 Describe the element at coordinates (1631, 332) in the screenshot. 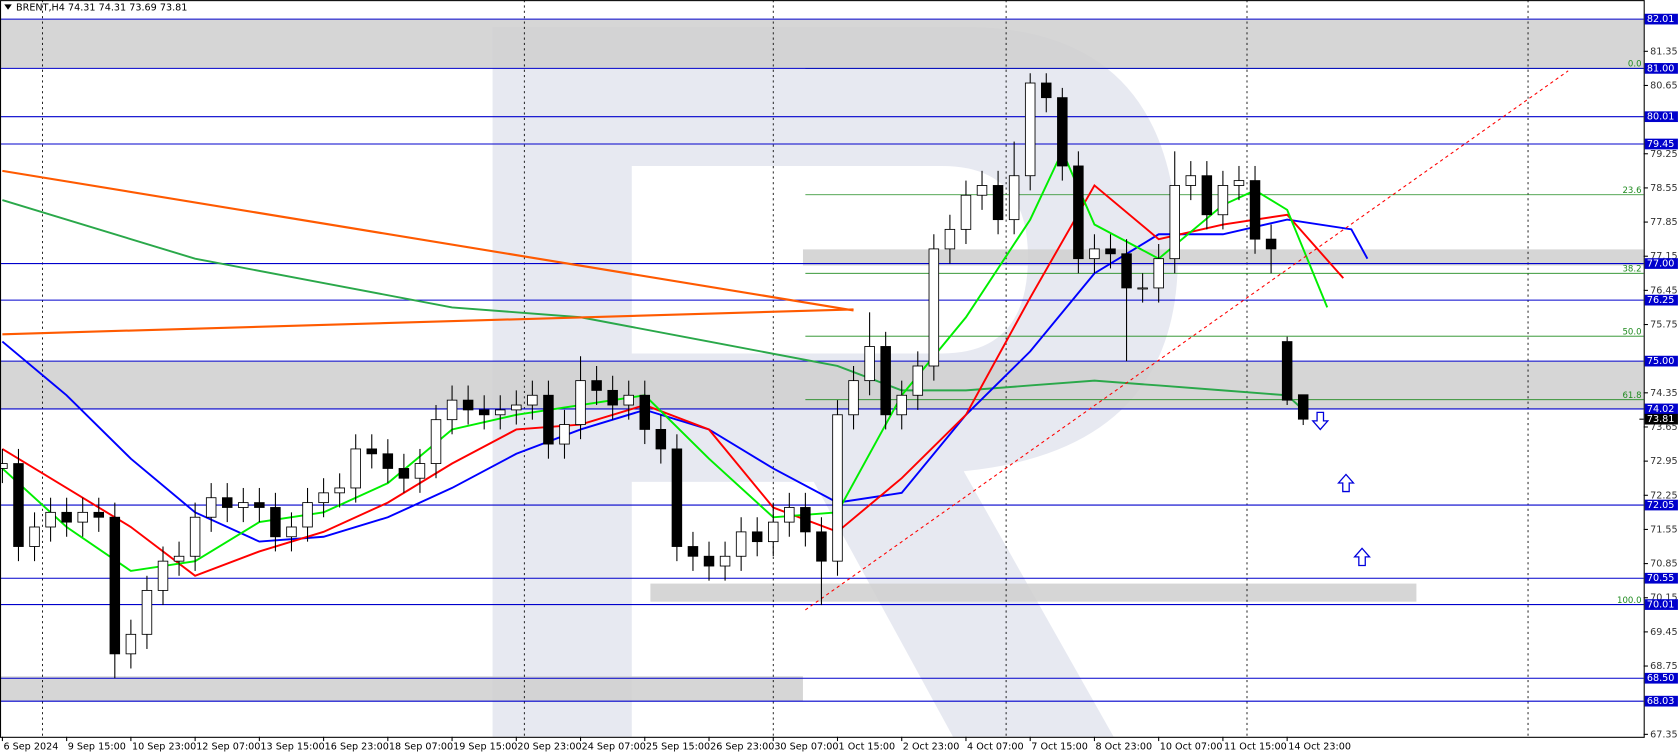

I see `fib-label: 50.0` at that location.